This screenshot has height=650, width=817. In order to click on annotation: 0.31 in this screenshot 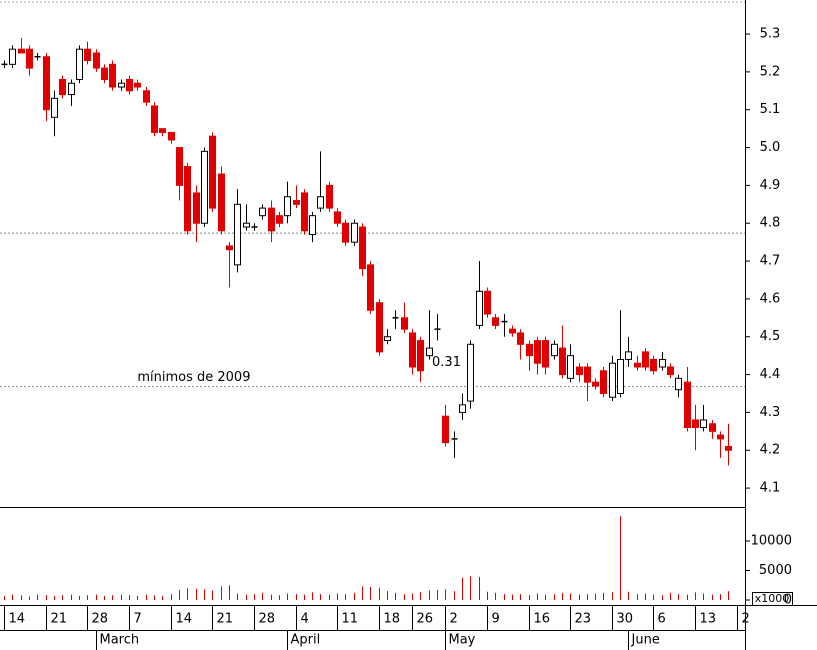, I will do `click(446, 362)`.